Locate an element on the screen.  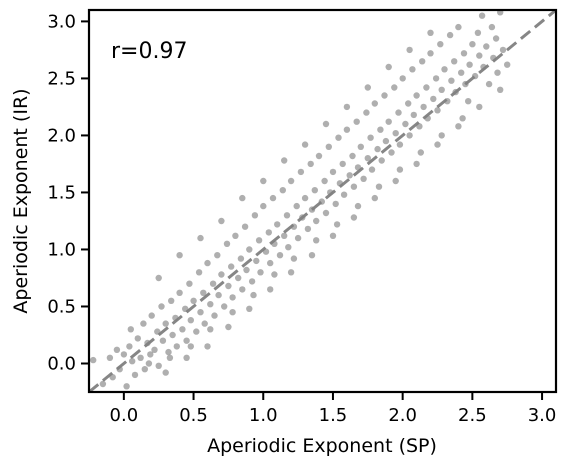
x-tick-label: 1.0 is located at coordinates (263, 415).